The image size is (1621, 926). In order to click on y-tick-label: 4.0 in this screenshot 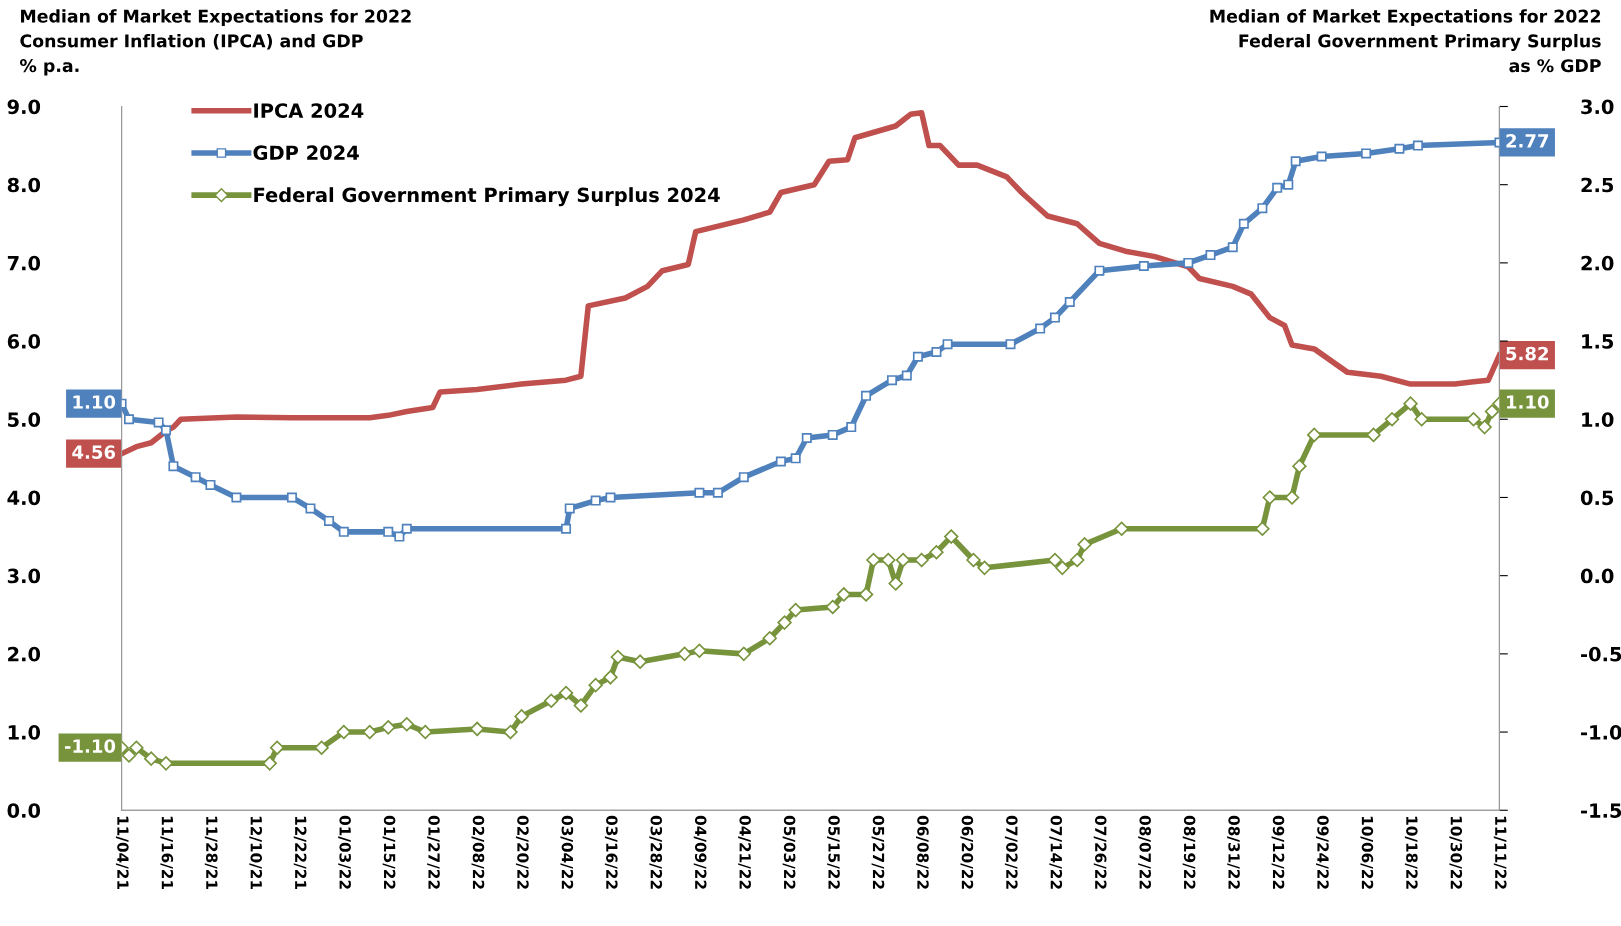, I will do `click(24, 498)`.